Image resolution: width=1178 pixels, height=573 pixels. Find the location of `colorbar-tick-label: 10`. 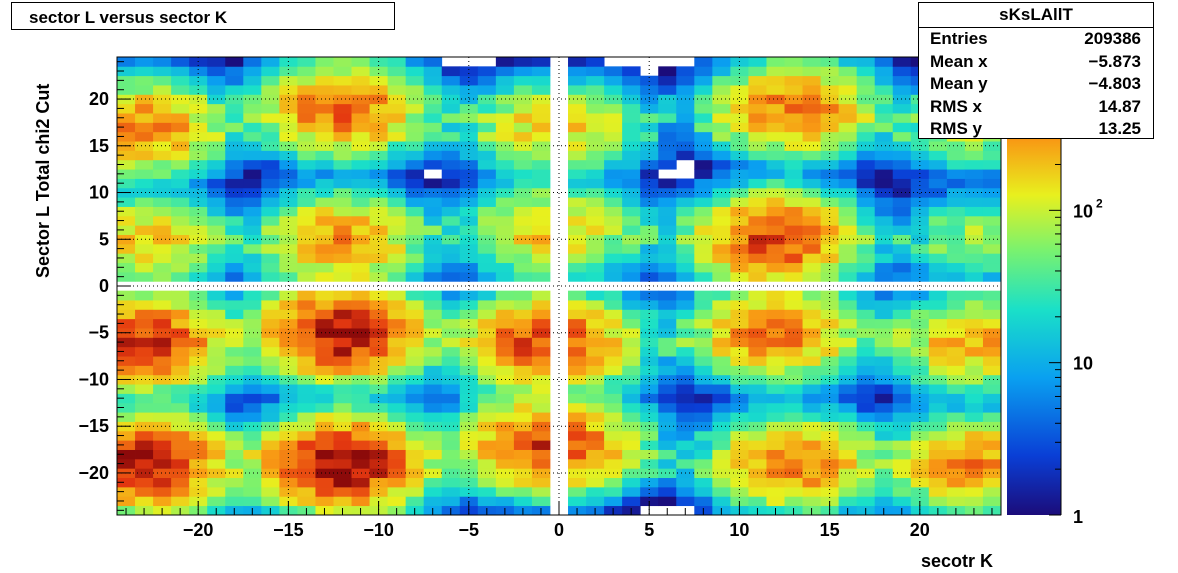

colorbar-tick-label: 10 is located at coordinates (1083, 364).